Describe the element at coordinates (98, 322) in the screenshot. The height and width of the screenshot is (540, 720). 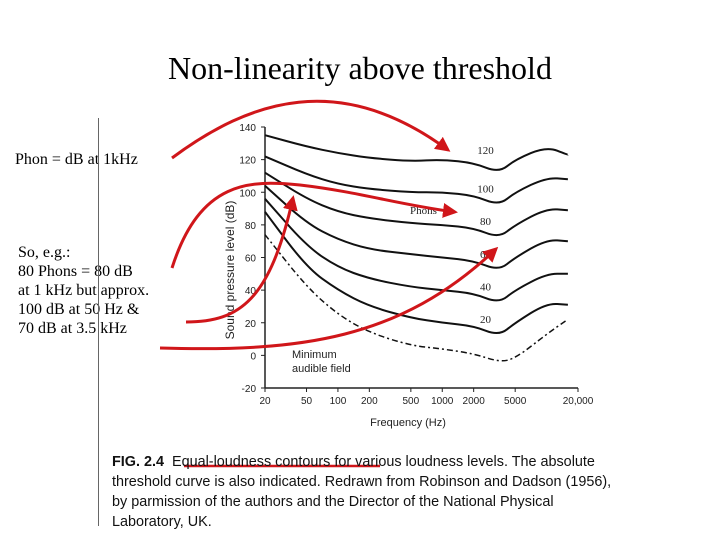
I see `figure-scan-edge` at that location.